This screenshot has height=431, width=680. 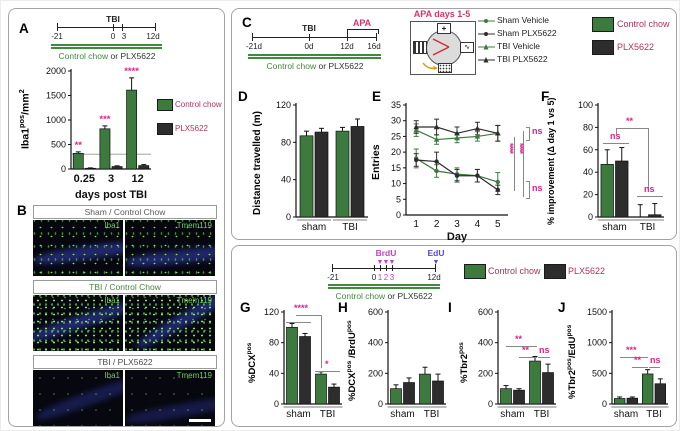 I want to click on svg-text: 15, so click(x=396, y=168).